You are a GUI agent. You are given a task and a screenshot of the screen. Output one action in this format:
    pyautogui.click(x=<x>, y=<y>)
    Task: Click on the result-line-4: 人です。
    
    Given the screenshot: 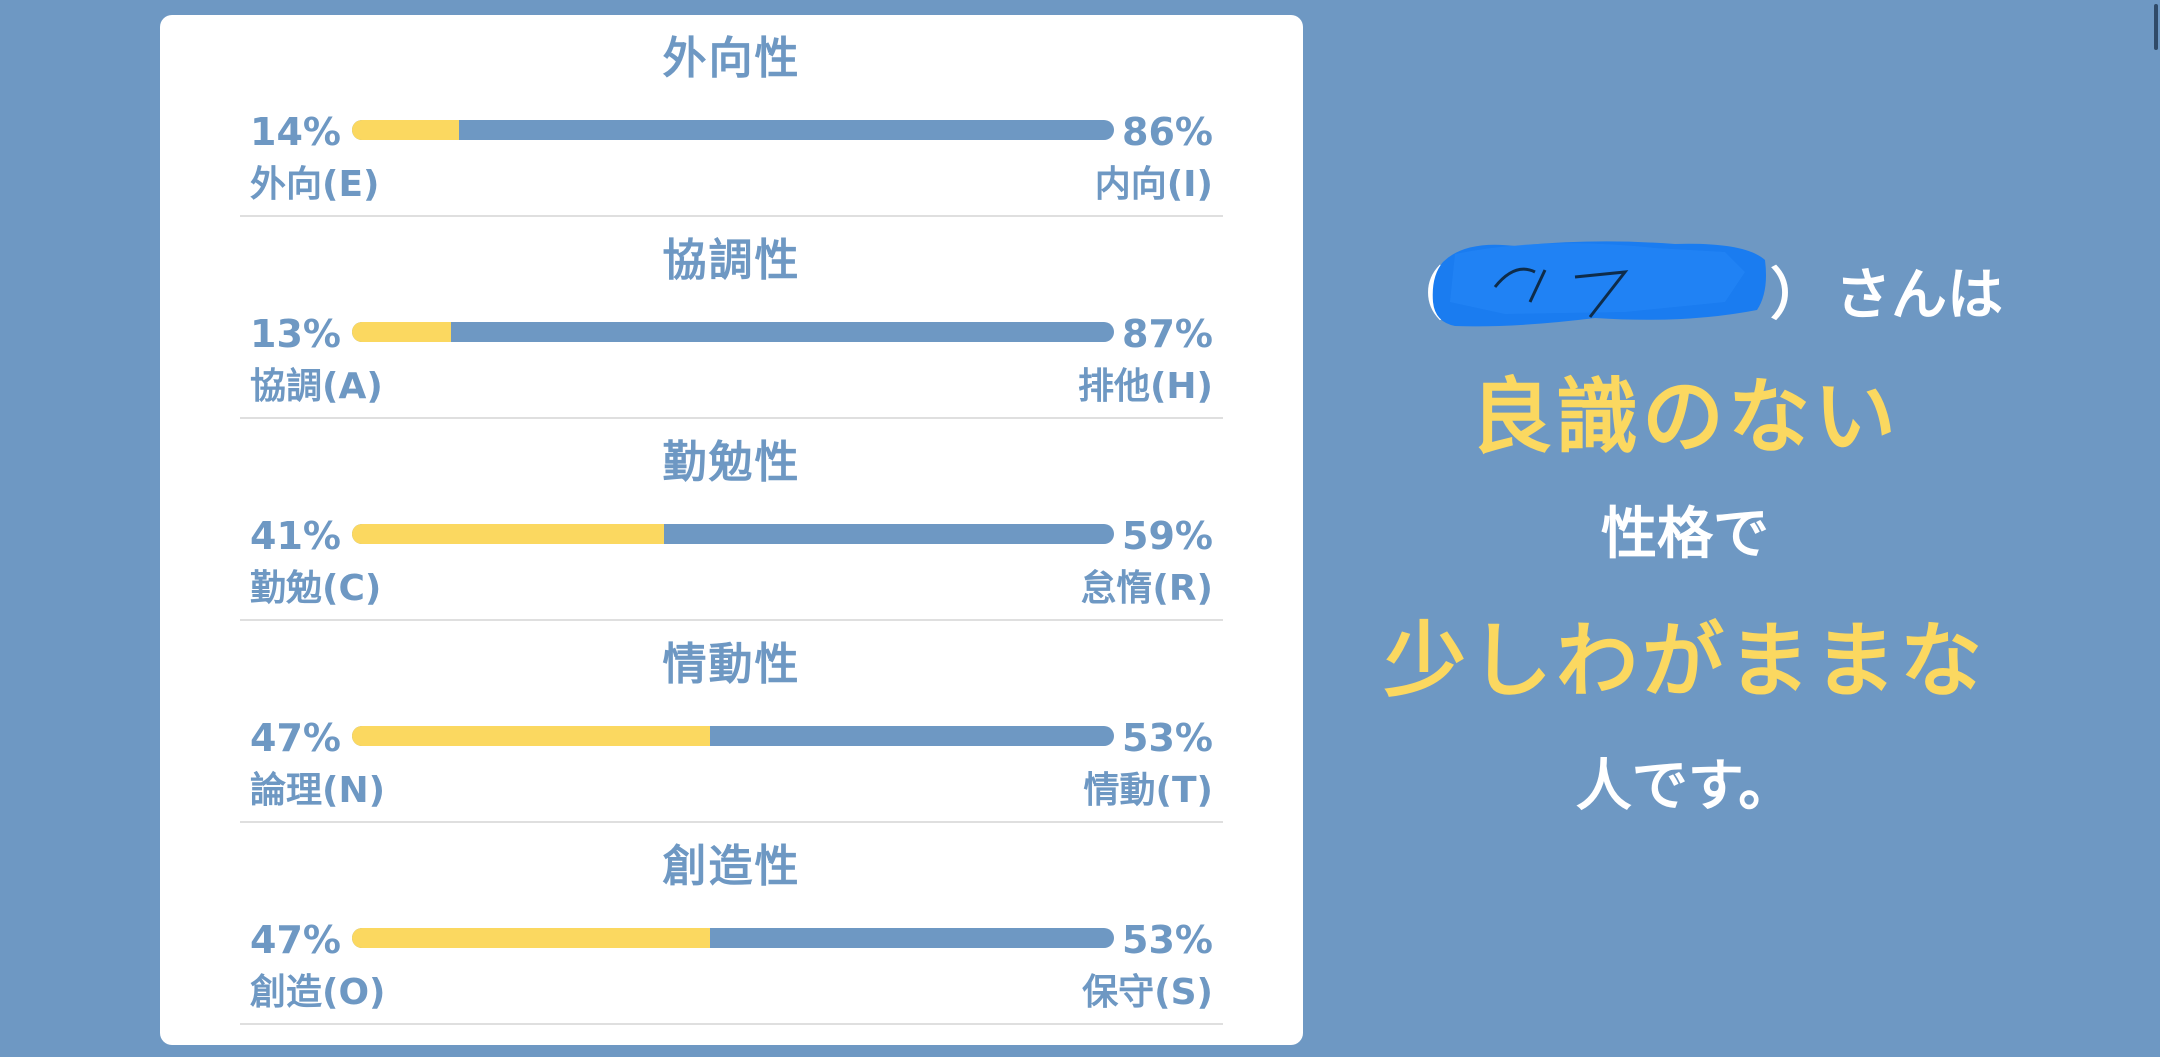 What is the action you would take?
    pyautogui.click(x=1685, y=786)
    